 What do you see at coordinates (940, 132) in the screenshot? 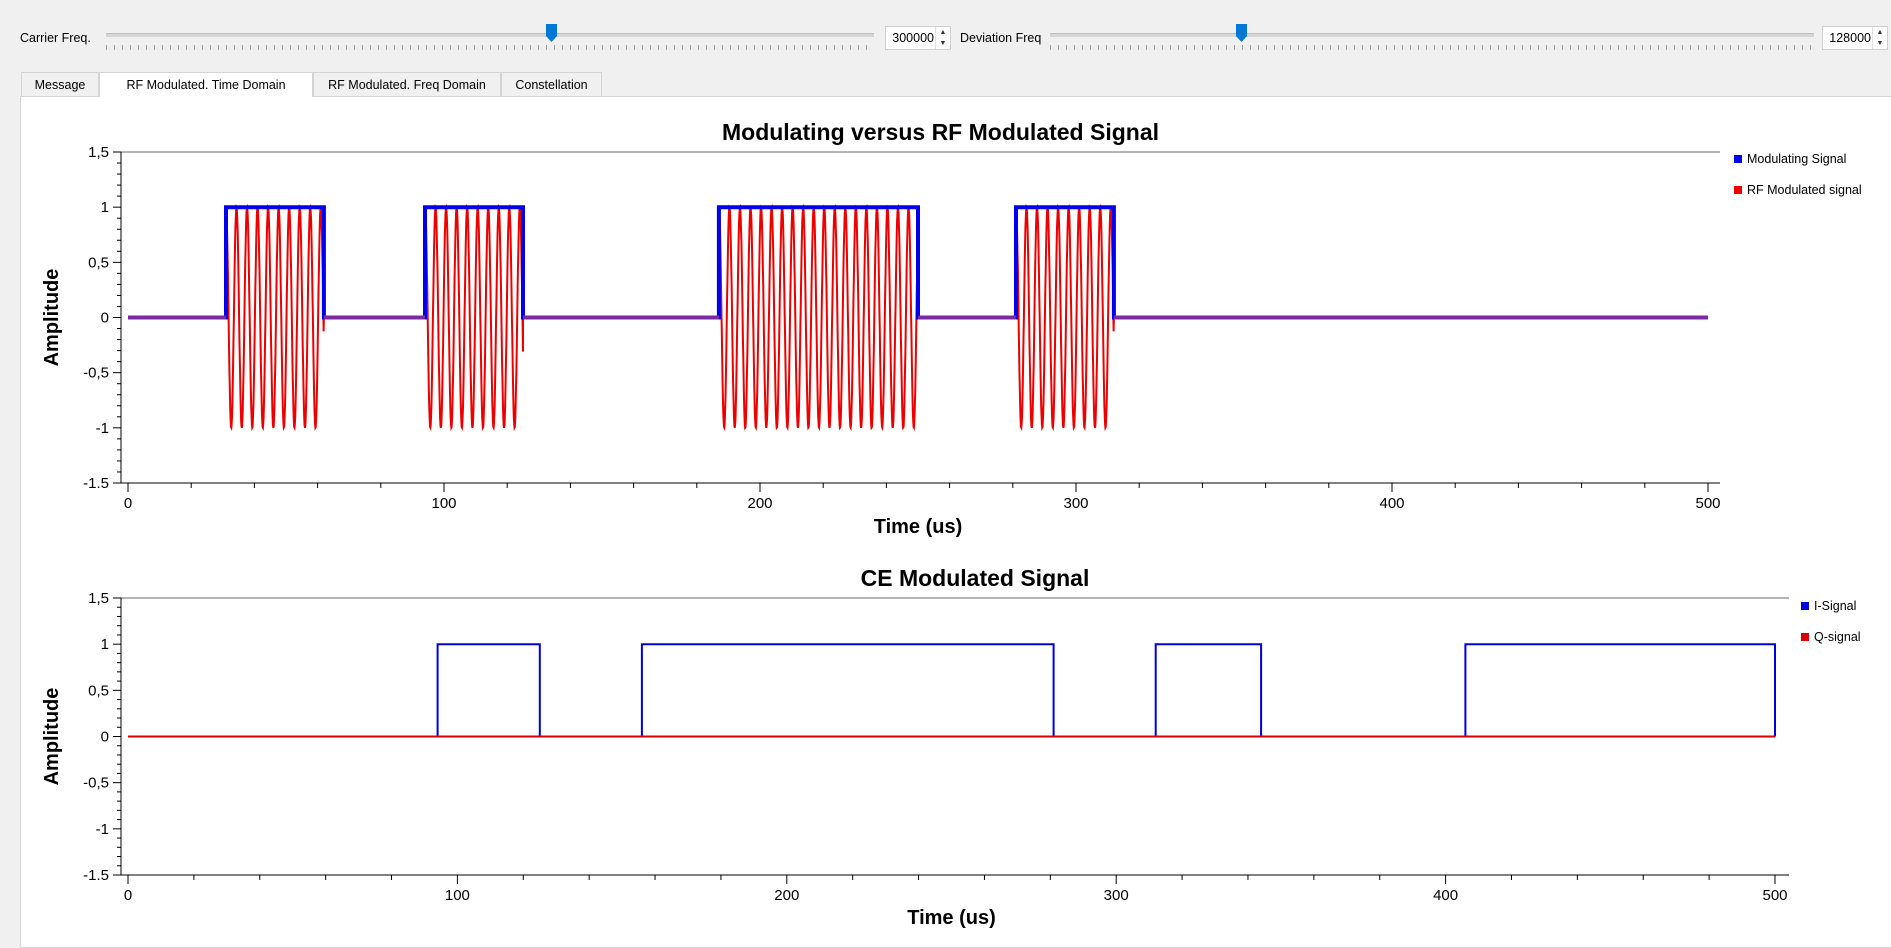
I see `chart-title: Modulating versus RF Modulated Signal` at bounding box center [940, 132].